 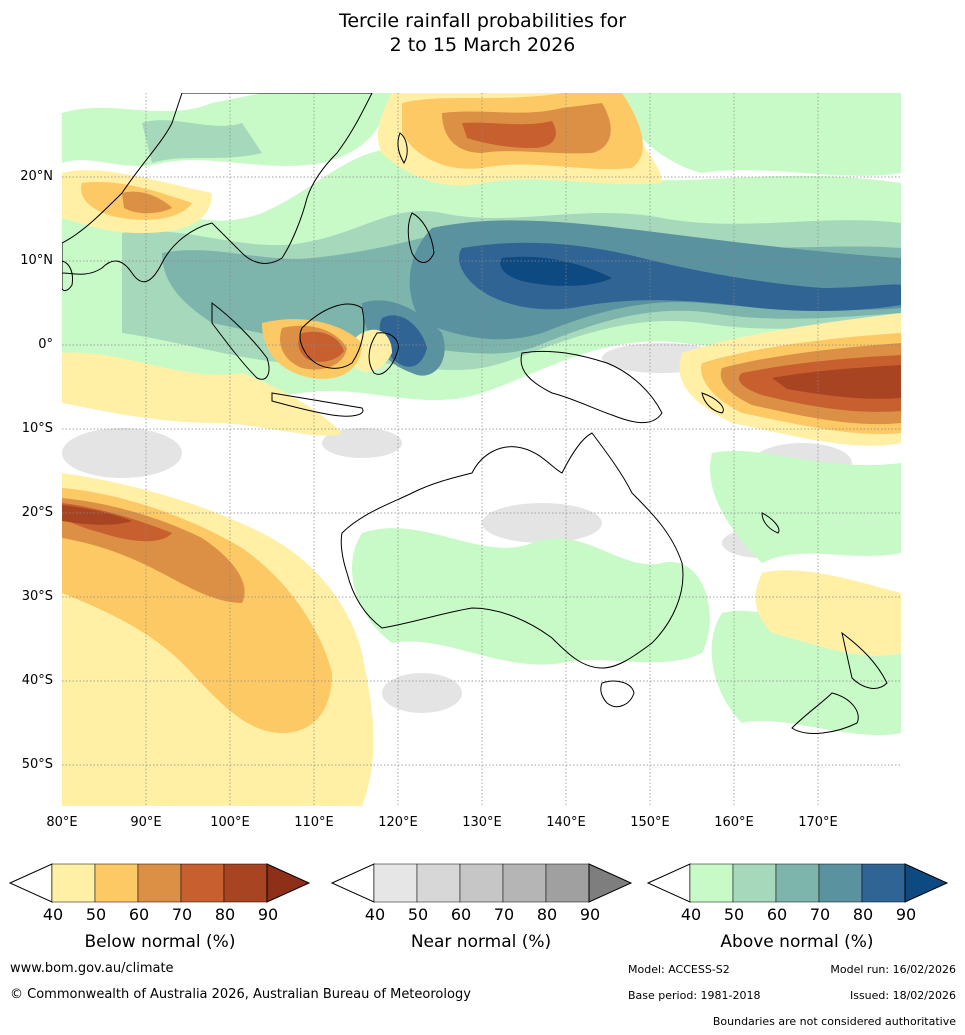 What do you see at coordinates (679, 969) in the screenshot?
I see `footer-model: Model: ACCESS-S2` at bounding box center [679, 969].